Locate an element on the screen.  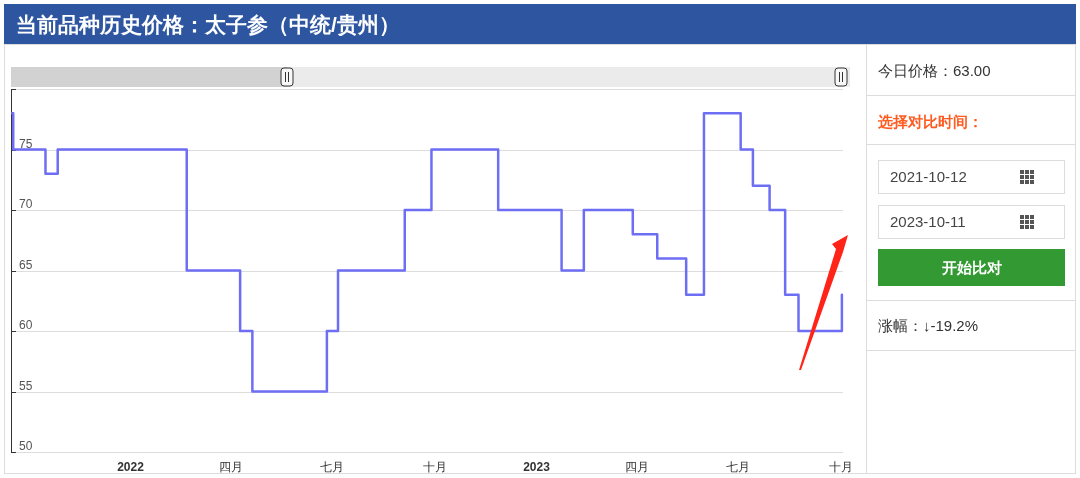
text: 开始比对 is located at coordinates (971, 267).